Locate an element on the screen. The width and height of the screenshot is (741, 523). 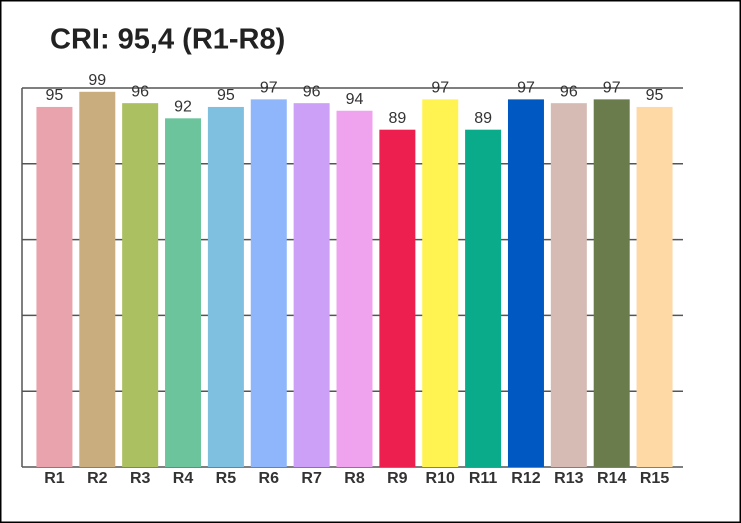
x-tick-label: R14 is located at coordinates (611, 478).